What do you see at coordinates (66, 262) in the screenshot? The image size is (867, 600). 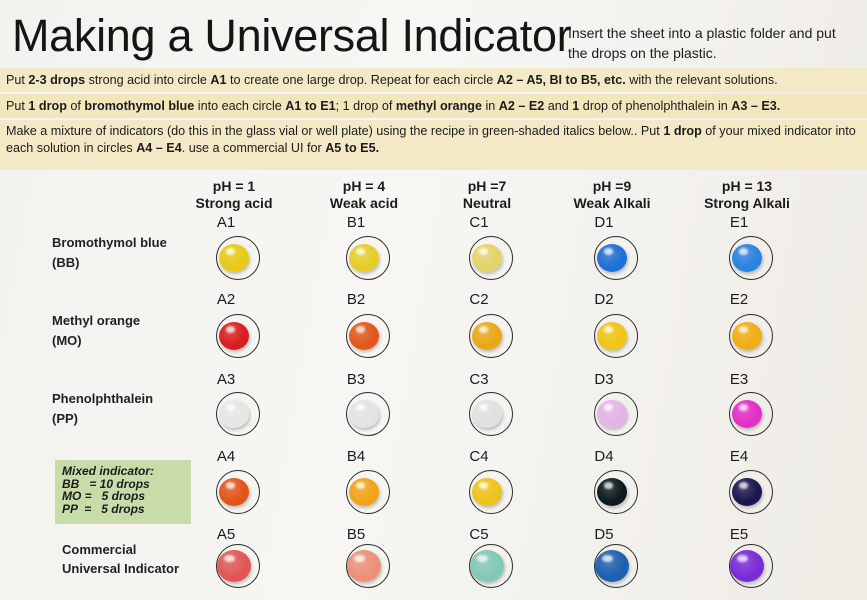 I see `row-label-abbrev: (BB)` at bounding box center [66, 262].